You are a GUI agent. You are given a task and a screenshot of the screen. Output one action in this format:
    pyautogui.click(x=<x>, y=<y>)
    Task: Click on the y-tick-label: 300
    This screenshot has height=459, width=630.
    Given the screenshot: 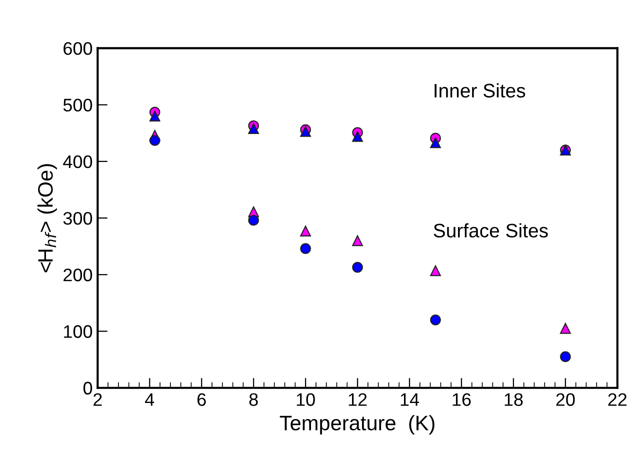 What is the action you would take?
    pyautogui.click(x=77, y=218)
    